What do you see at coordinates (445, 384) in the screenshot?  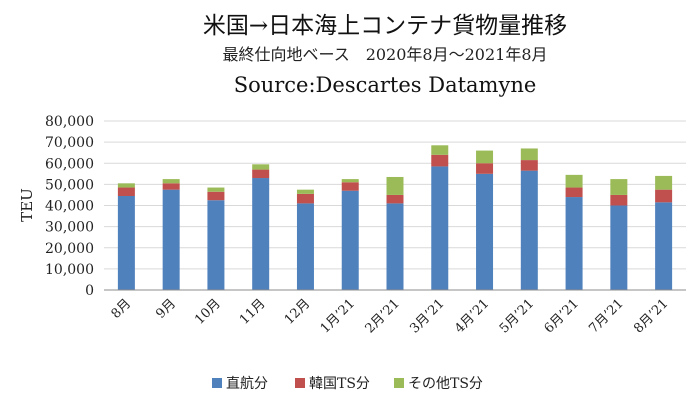 I see `legend-label: その他TS分` at bounding box center [445, 384].